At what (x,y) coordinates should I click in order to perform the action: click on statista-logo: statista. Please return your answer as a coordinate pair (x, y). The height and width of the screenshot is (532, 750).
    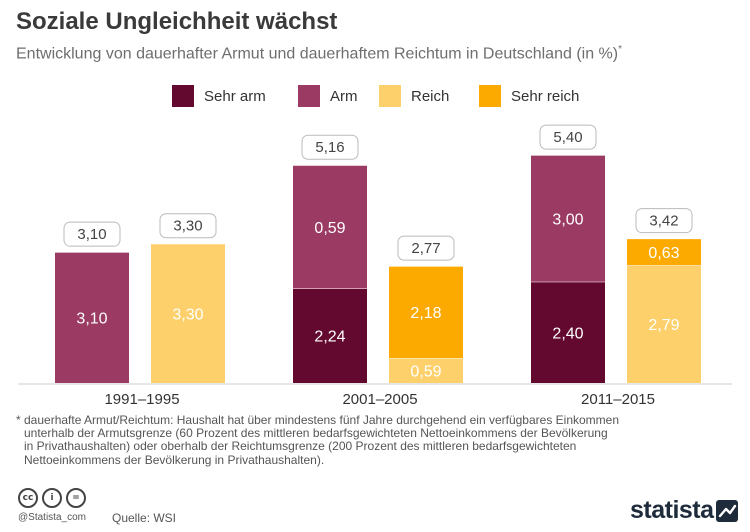
    Looking at the image, I should click on (672, 510).